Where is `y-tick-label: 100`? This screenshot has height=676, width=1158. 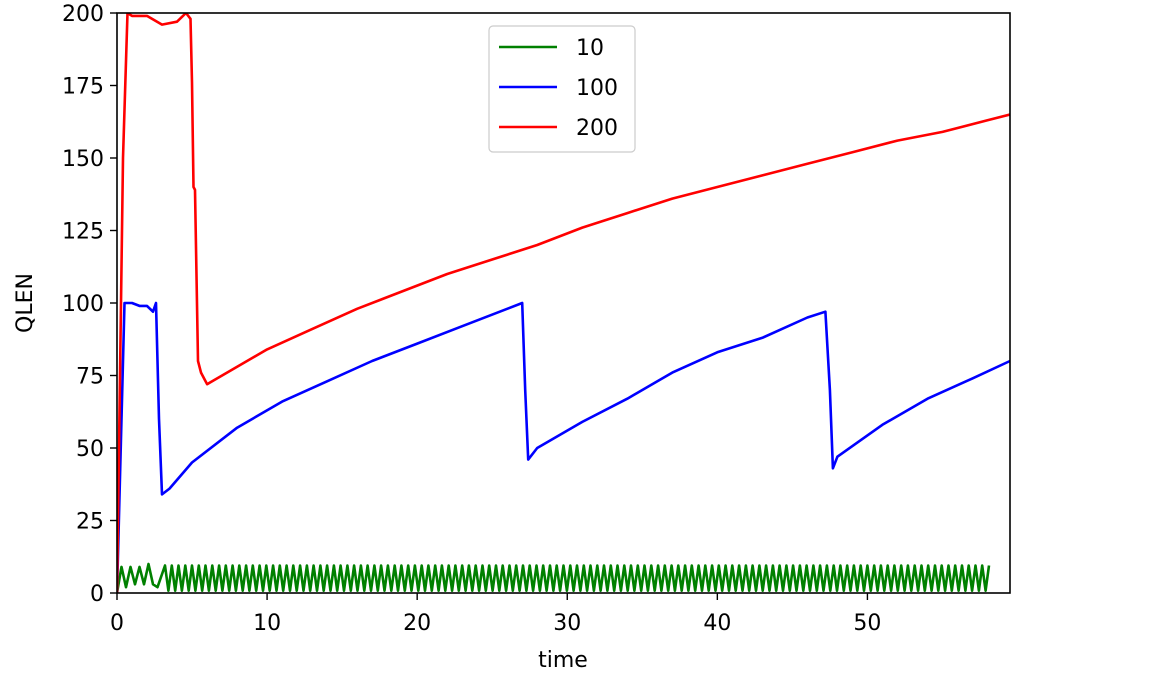
y-tick-label: 100 is located at coordinates (83, 304).